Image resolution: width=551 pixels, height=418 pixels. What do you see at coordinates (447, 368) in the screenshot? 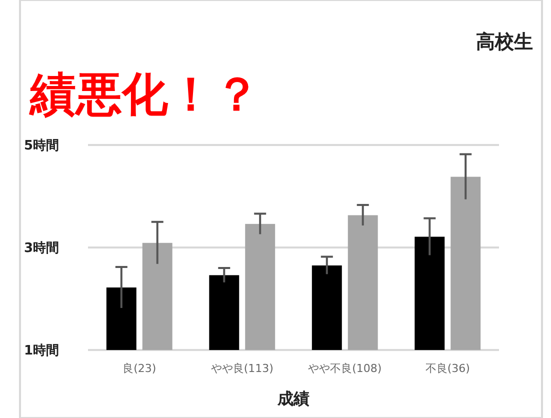
I see `x-tick-label: 不良(36)` at bounding box center [447, 368].